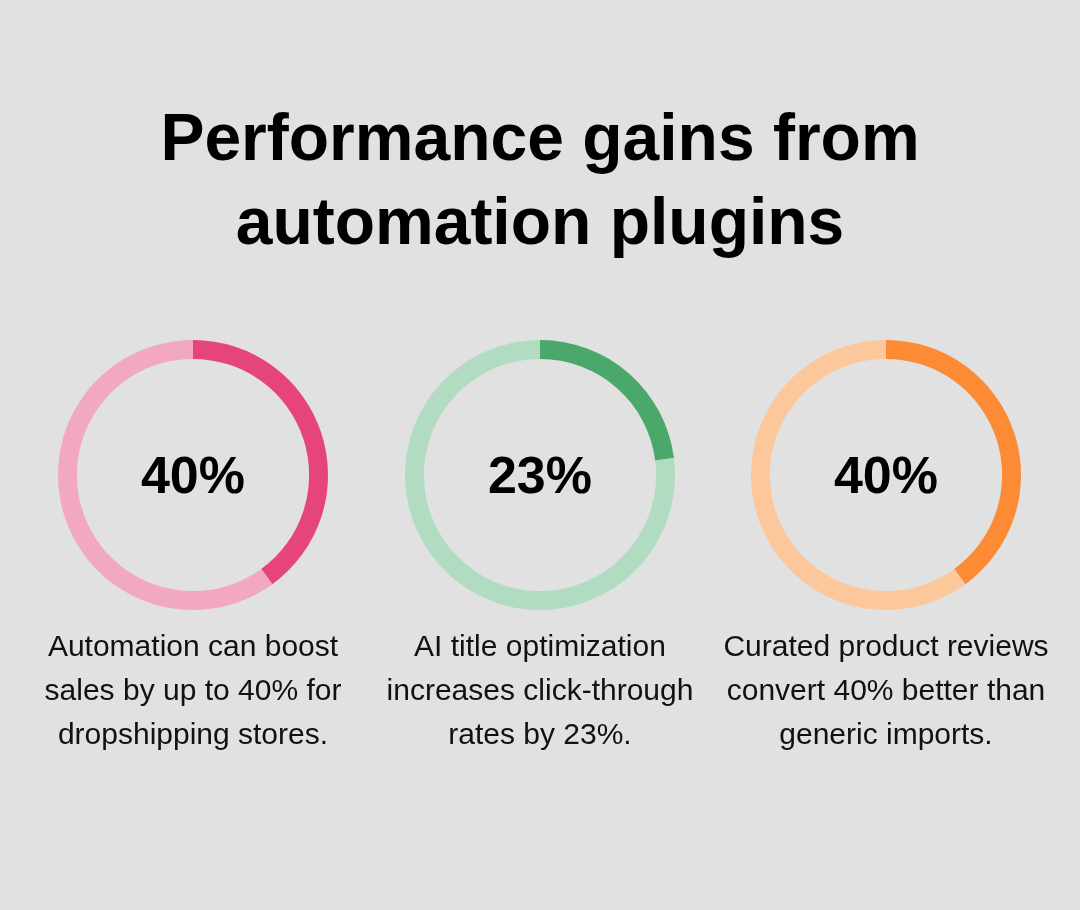 This screenshot has height=910, width=1080. I want to click on text: 23%, so click(540, 475).